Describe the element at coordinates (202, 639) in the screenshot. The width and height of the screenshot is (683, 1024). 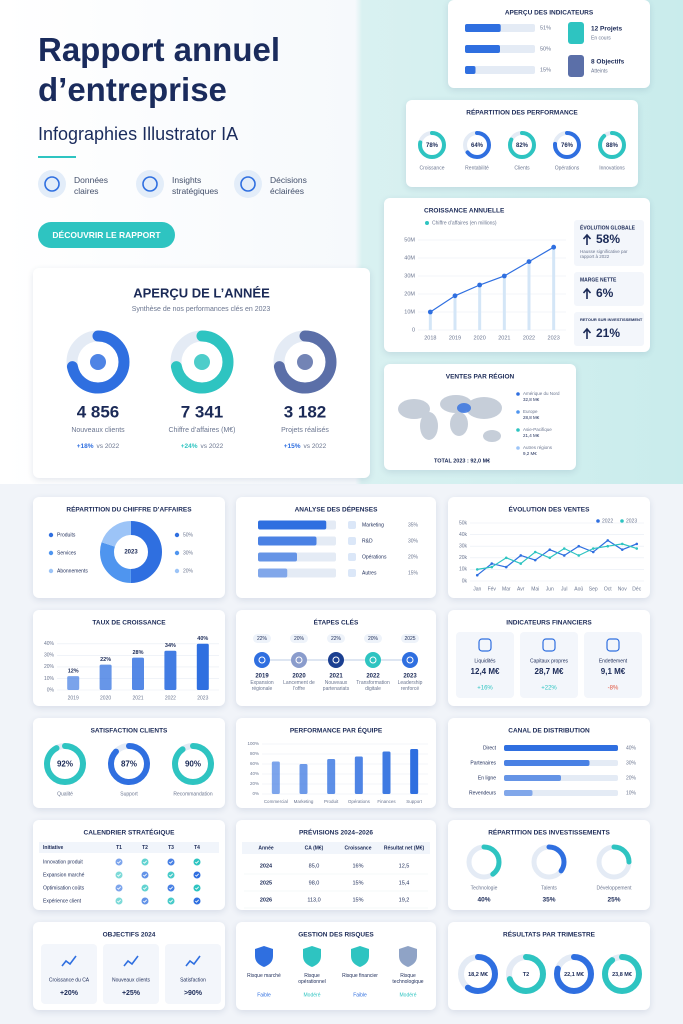
I see `bar-value-label: 40%` at that location.